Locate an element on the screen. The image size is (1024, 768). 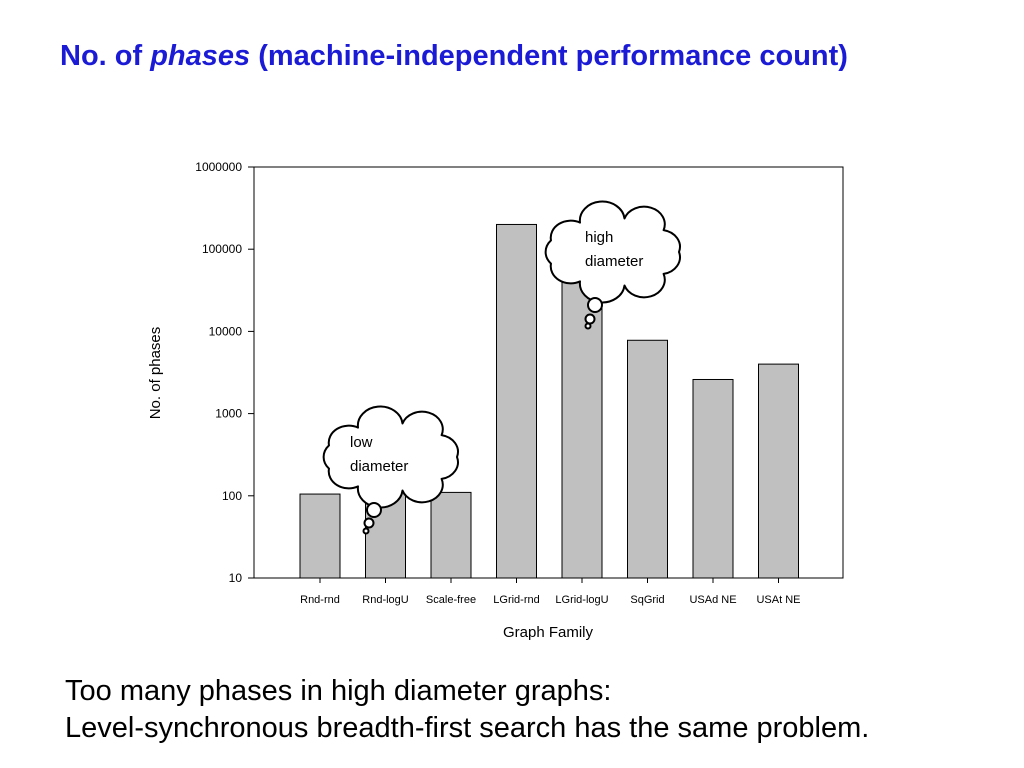
title-prefix: No. of is located at coordinates (105, 56).